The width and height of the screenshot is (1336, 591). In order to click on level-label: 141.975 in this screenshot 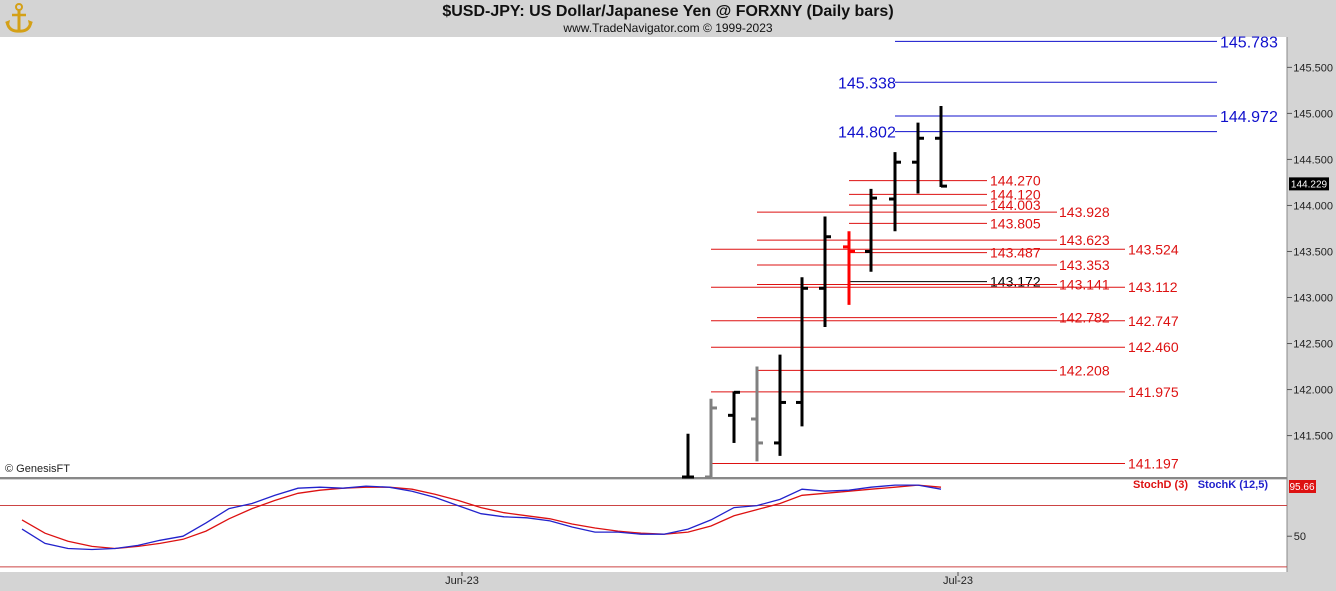, I will do `click(1153, 392)`.